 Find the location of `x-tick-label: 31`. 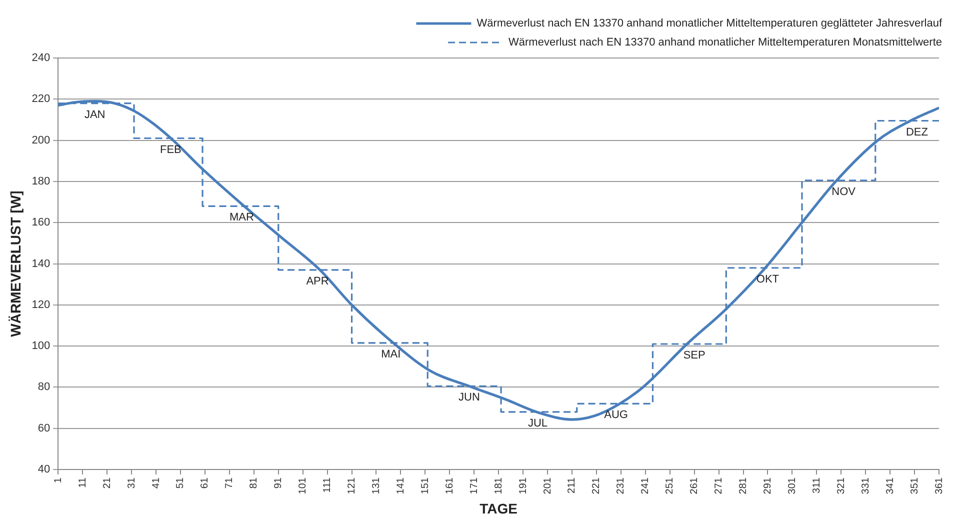

x-tick-label: 31 is located at coordinates (132, 483).